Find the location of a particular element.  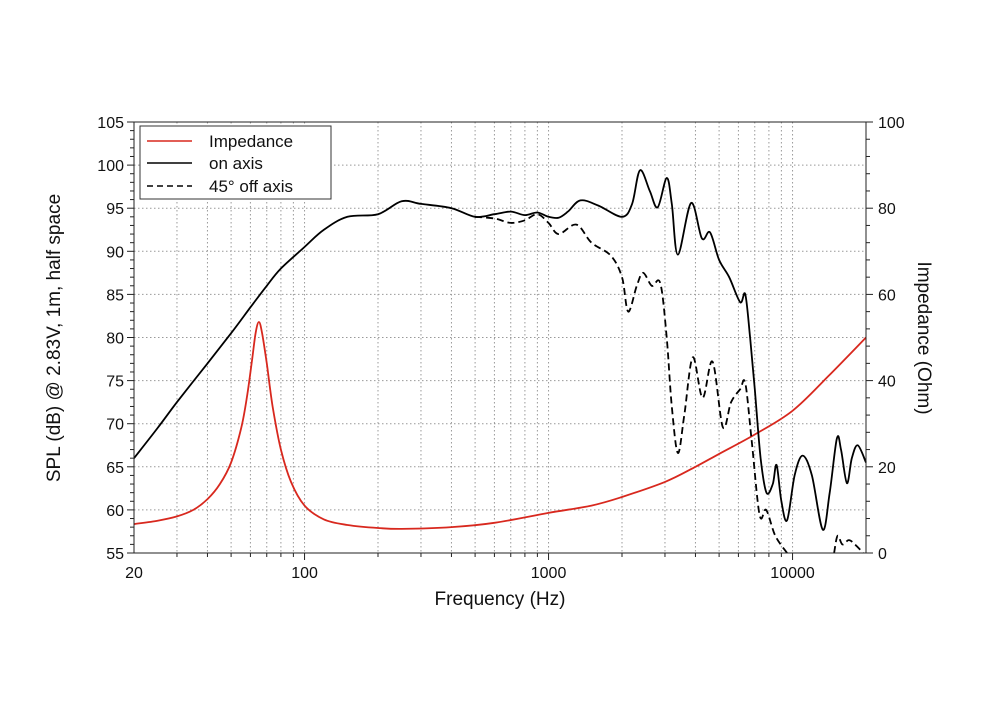

x-tick-label: 100 is located at coordinates (304, 573).